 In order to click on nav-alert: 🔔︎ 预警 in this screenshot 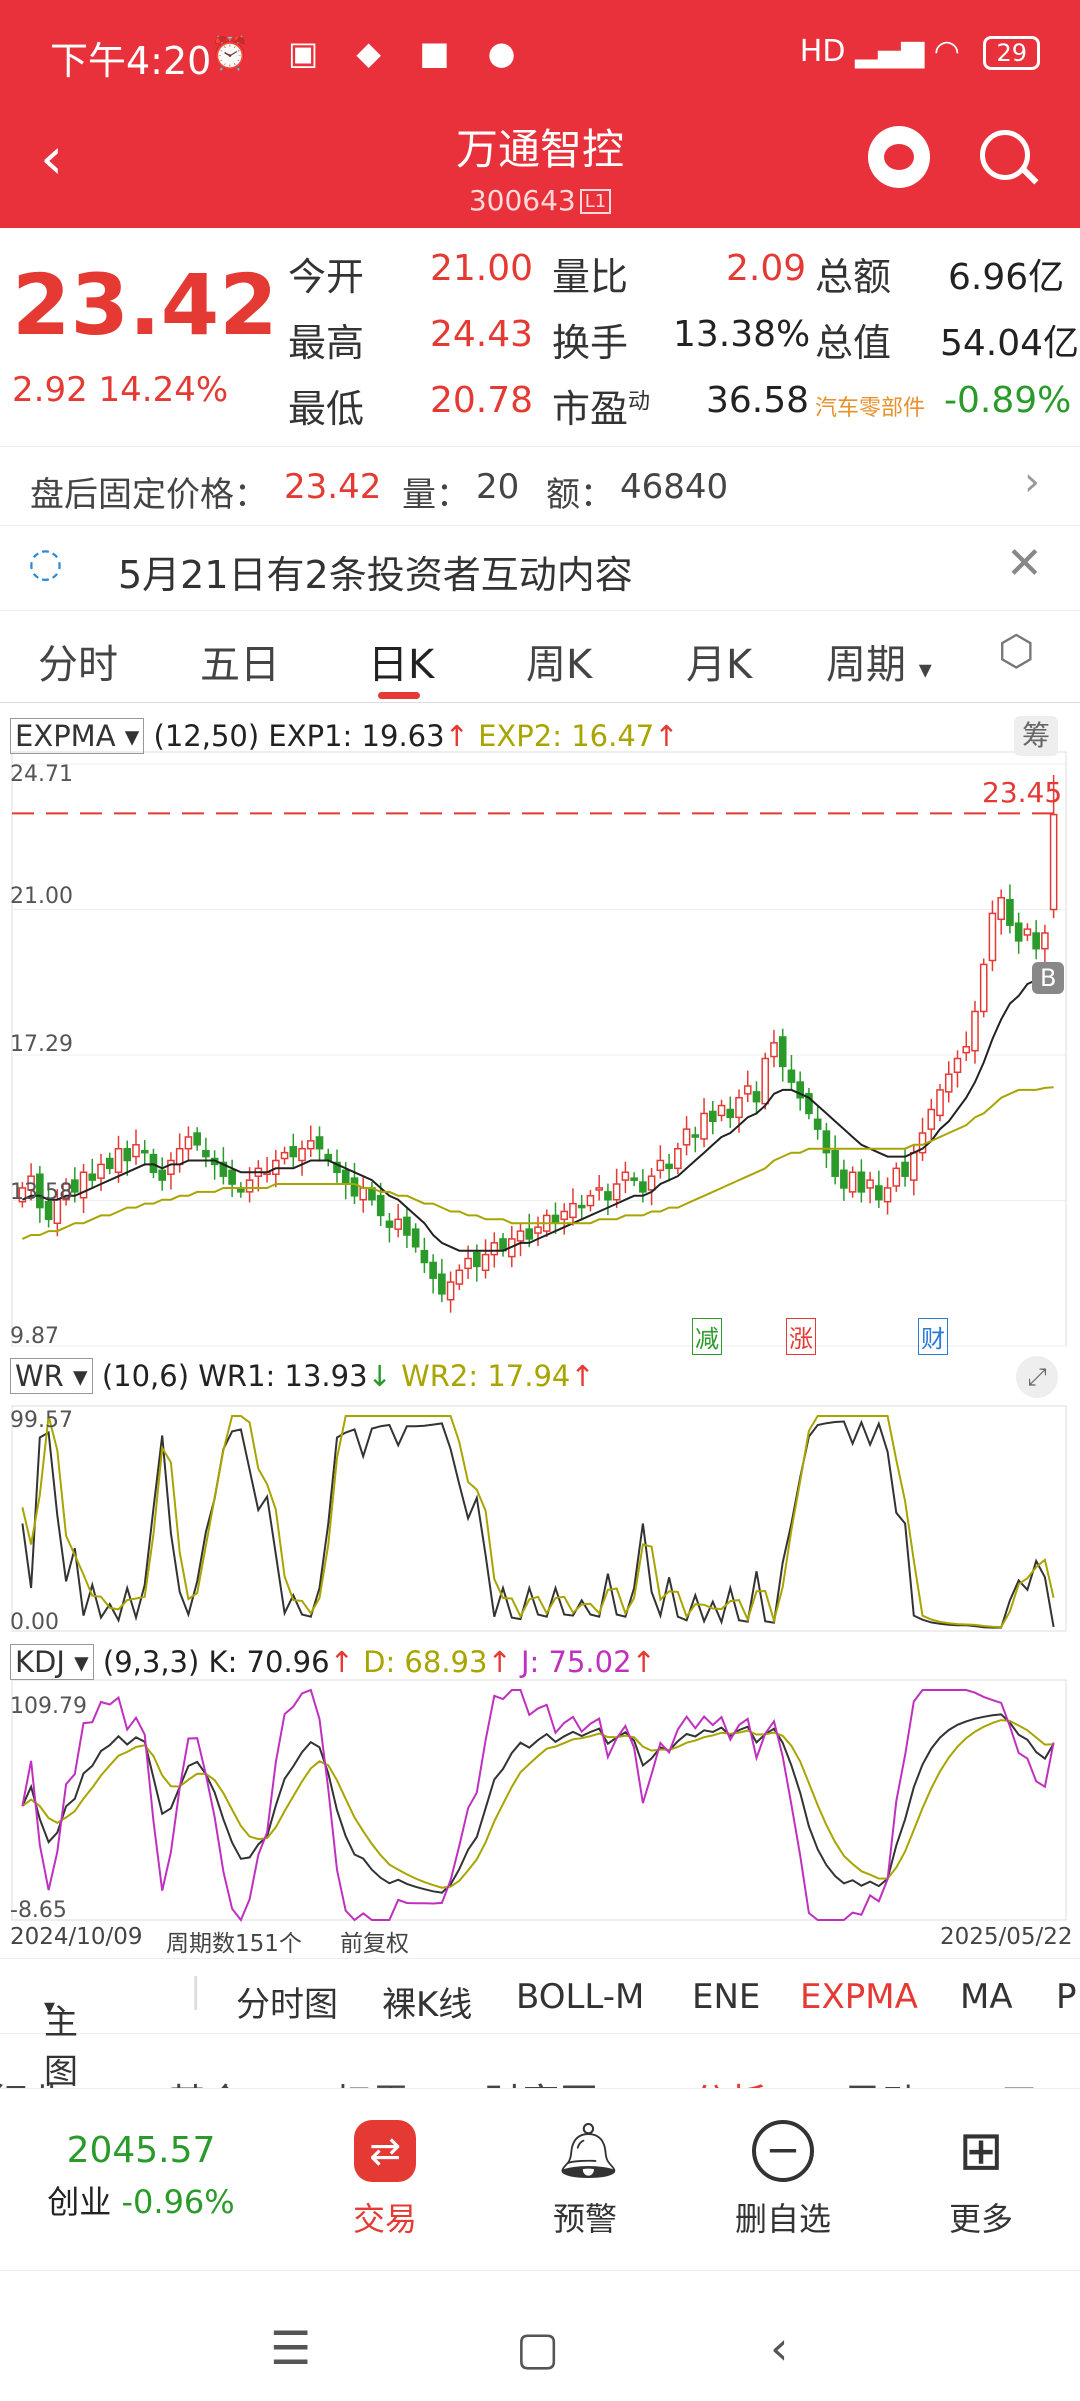, I will do `click(585, 2180)`.